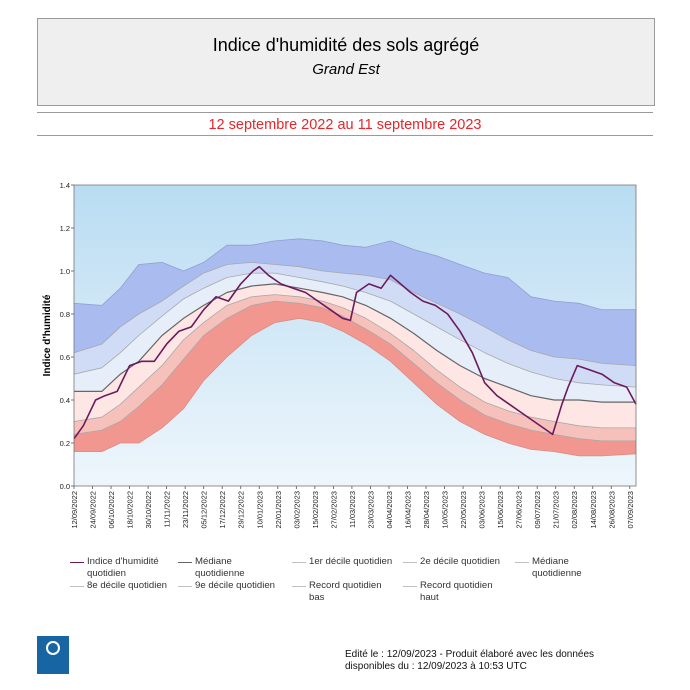 The height and width of the screenshot is (690, 690). What do you see at coordinates (345, 125) in the screenshot?
I see `period-label: 12 septembre 2022 au 11 septembre 2023` at bounding box center [345, 125].